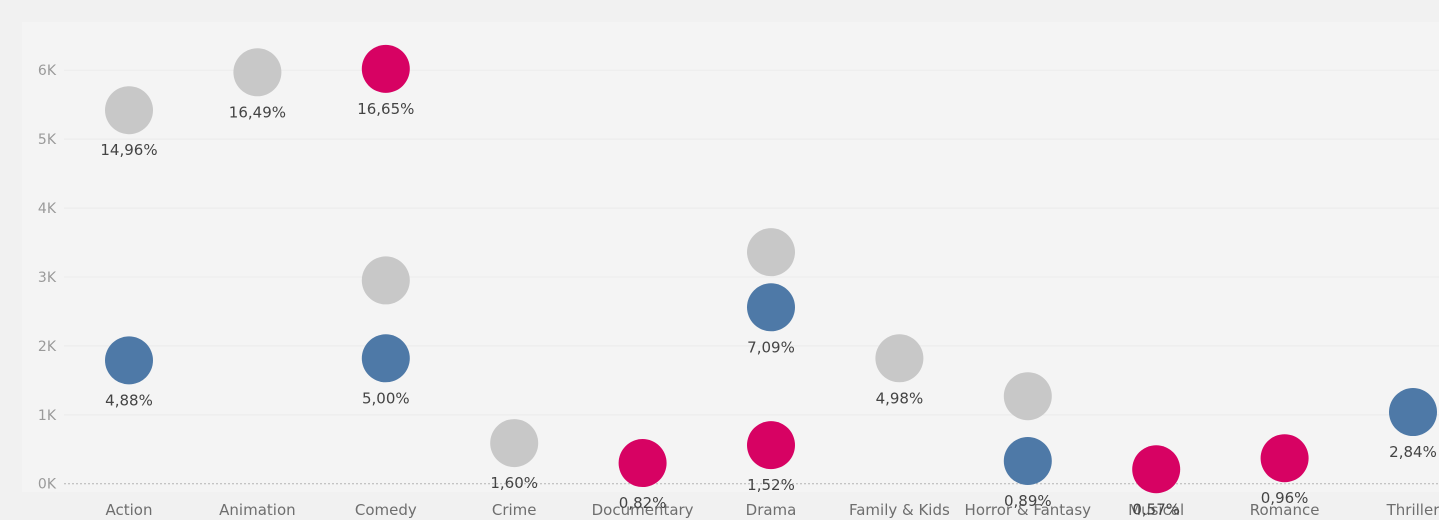  Describe the element at coordinates (129, 360) in the screenshot. I see `data-point-action-blue` at that location.